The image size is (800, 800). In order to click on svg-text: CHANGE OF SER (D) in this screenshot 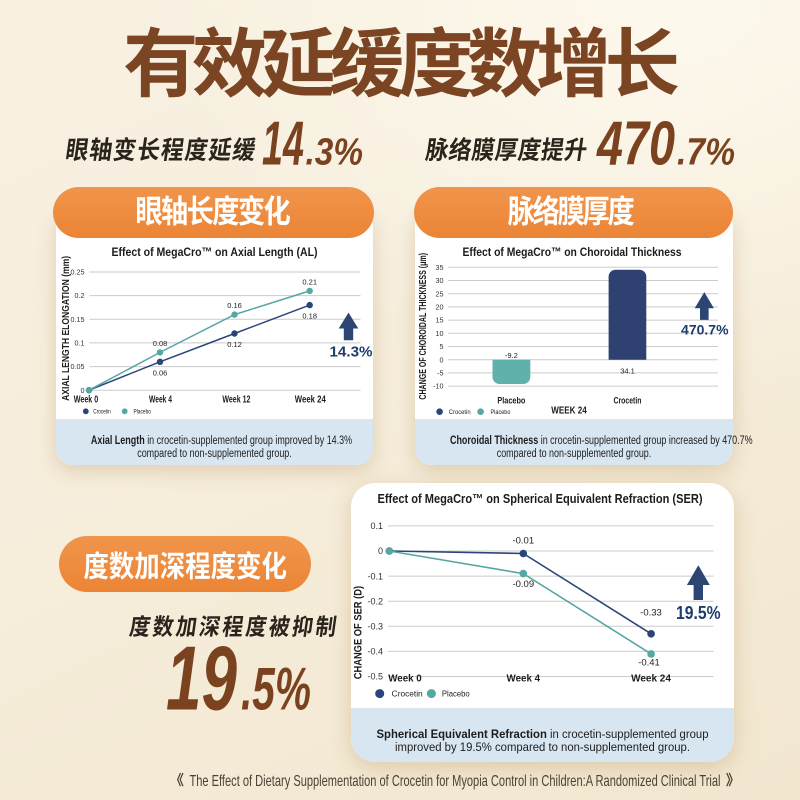, I will do `click(358, 633)`.